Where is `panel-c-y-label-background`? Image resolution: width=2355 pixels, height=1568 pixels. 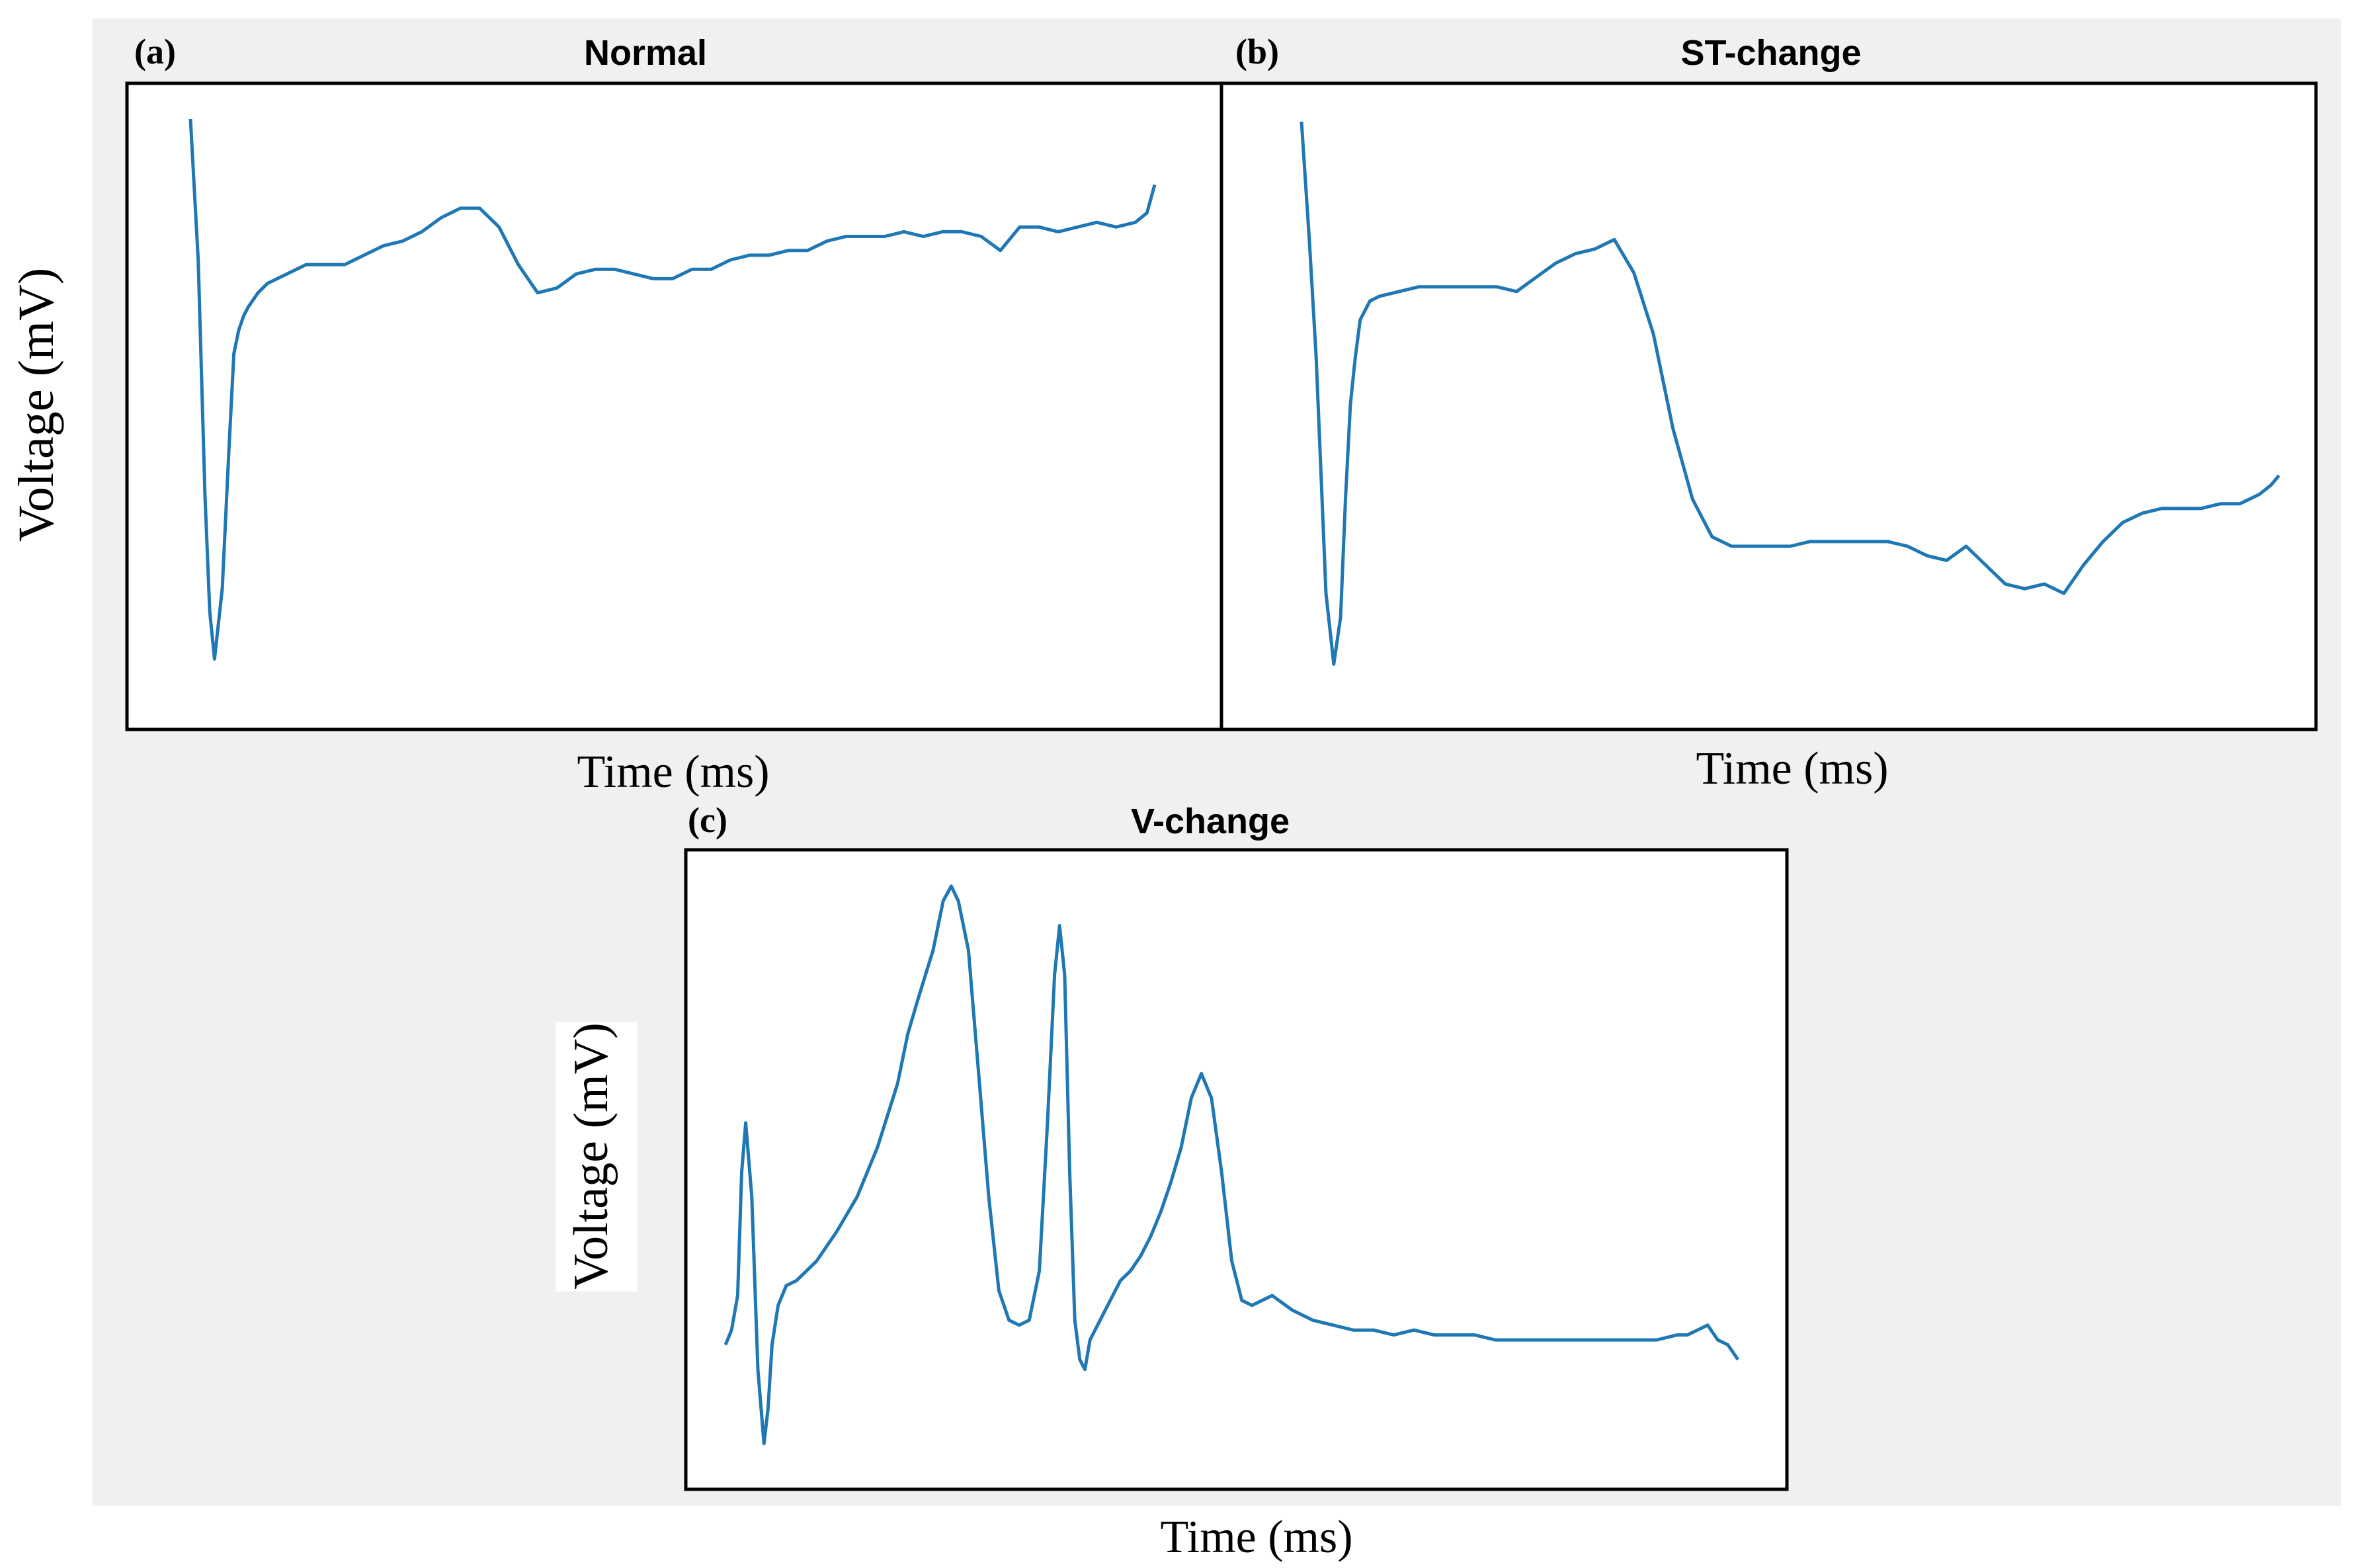
panel-c-y-label-background is located at coordinates (597, 1157).